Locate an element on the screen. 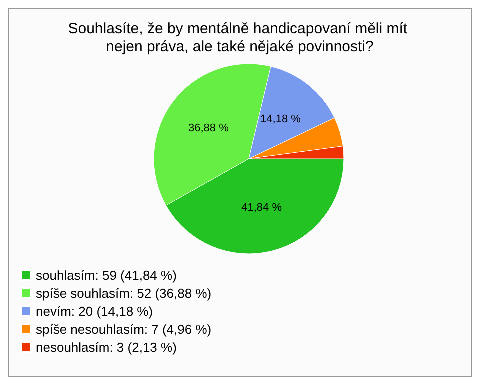 The image size is (480, 385). chart-title: Souhlasíte, že by mentálně handicapovaní měli mít nejen práva, ale také nějaké povinnosti? is located at coordinates (240, 38).